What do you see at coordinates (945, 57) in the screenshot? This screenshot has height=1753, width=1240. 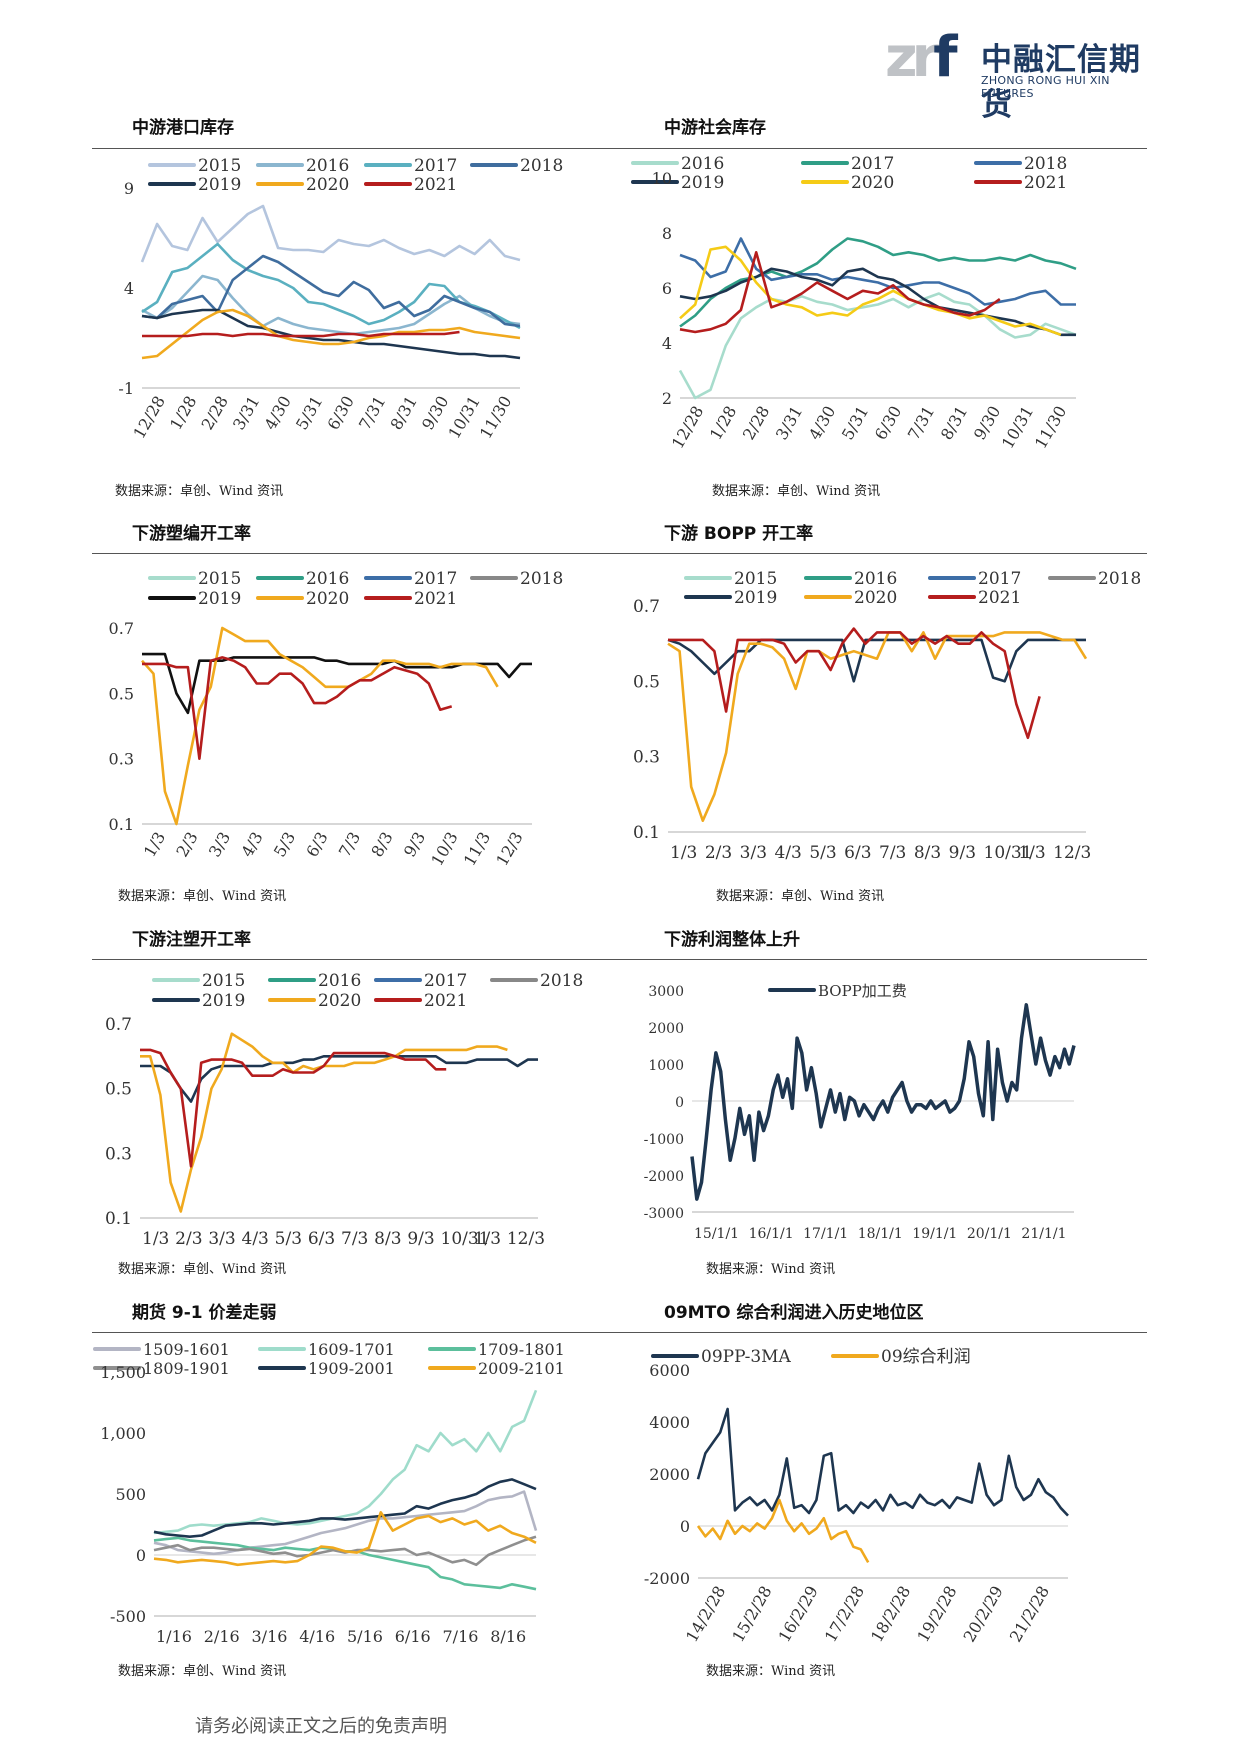 I see `logo-mark-b: f` at bounding box center [945, 57].